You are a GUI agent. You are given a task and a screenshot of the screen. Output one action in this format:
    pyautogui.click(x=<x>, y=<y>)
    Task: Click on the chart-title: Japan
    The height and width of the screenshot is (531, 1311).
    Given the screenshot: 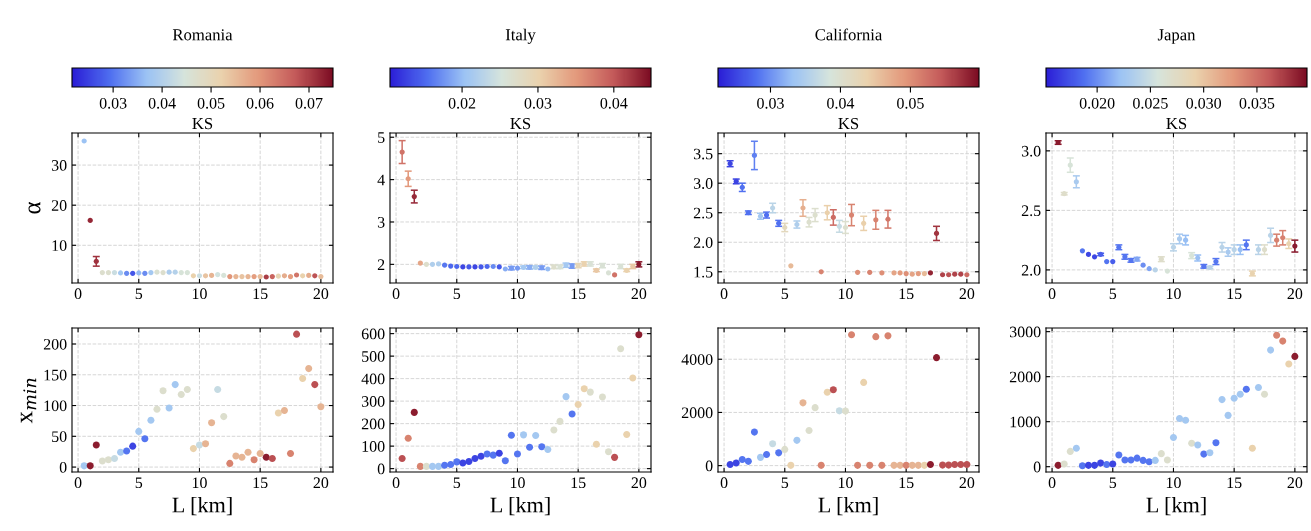 What is the action you would take?
    pyautogui.click(x=1176, y=36)
    